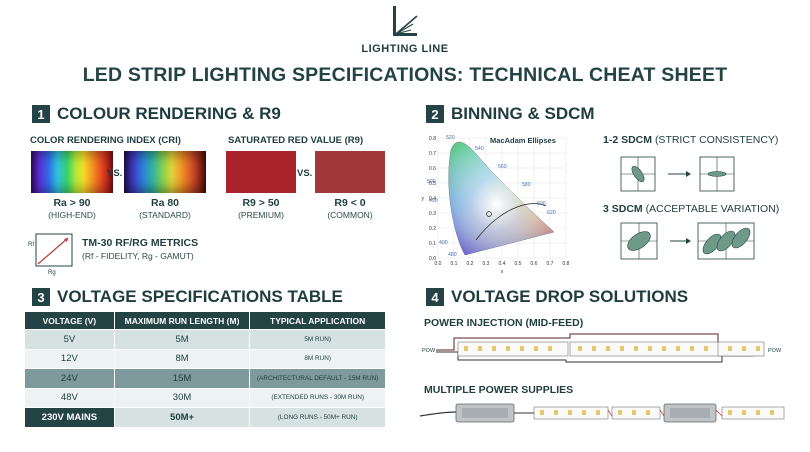 The image size is (810, 452). What do you see at coordinates (602, 348) in the screenshot?
I see `power-injection-diagram: POW POW` at bounding box center [602, 348].